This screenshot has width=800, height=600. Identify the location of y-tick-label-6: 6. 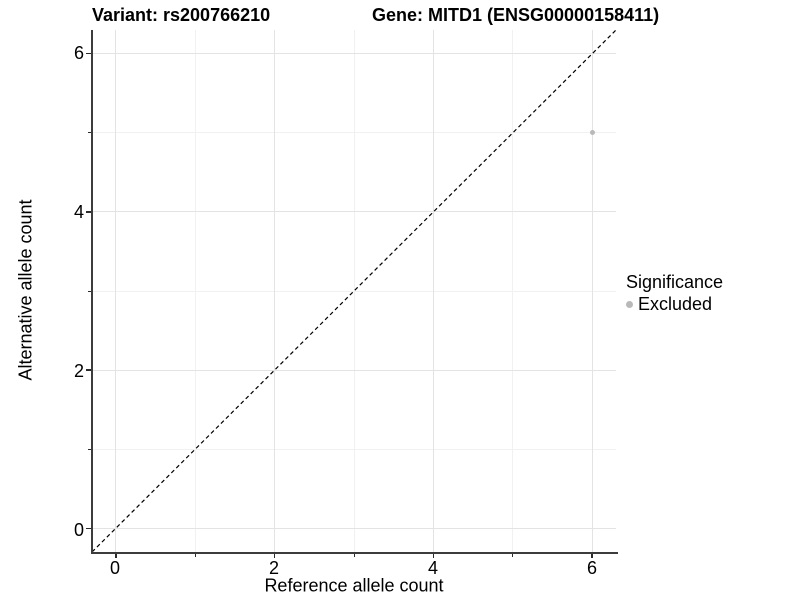
(78, 53).